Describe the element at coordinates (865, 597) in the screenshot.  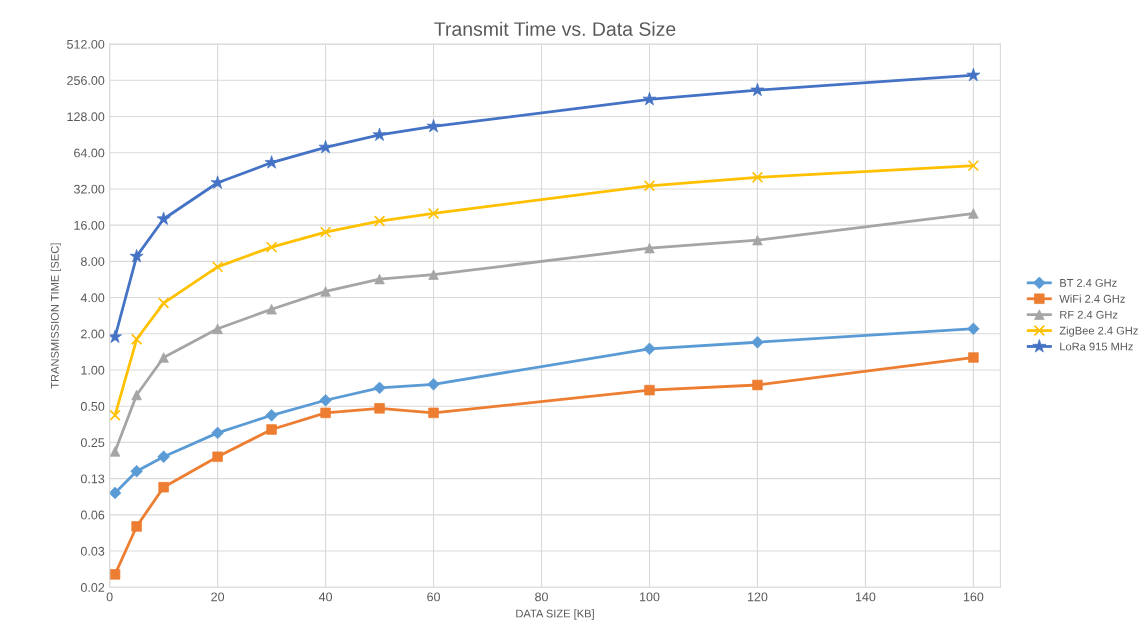
I see `x-tick-label: 140` at that location.